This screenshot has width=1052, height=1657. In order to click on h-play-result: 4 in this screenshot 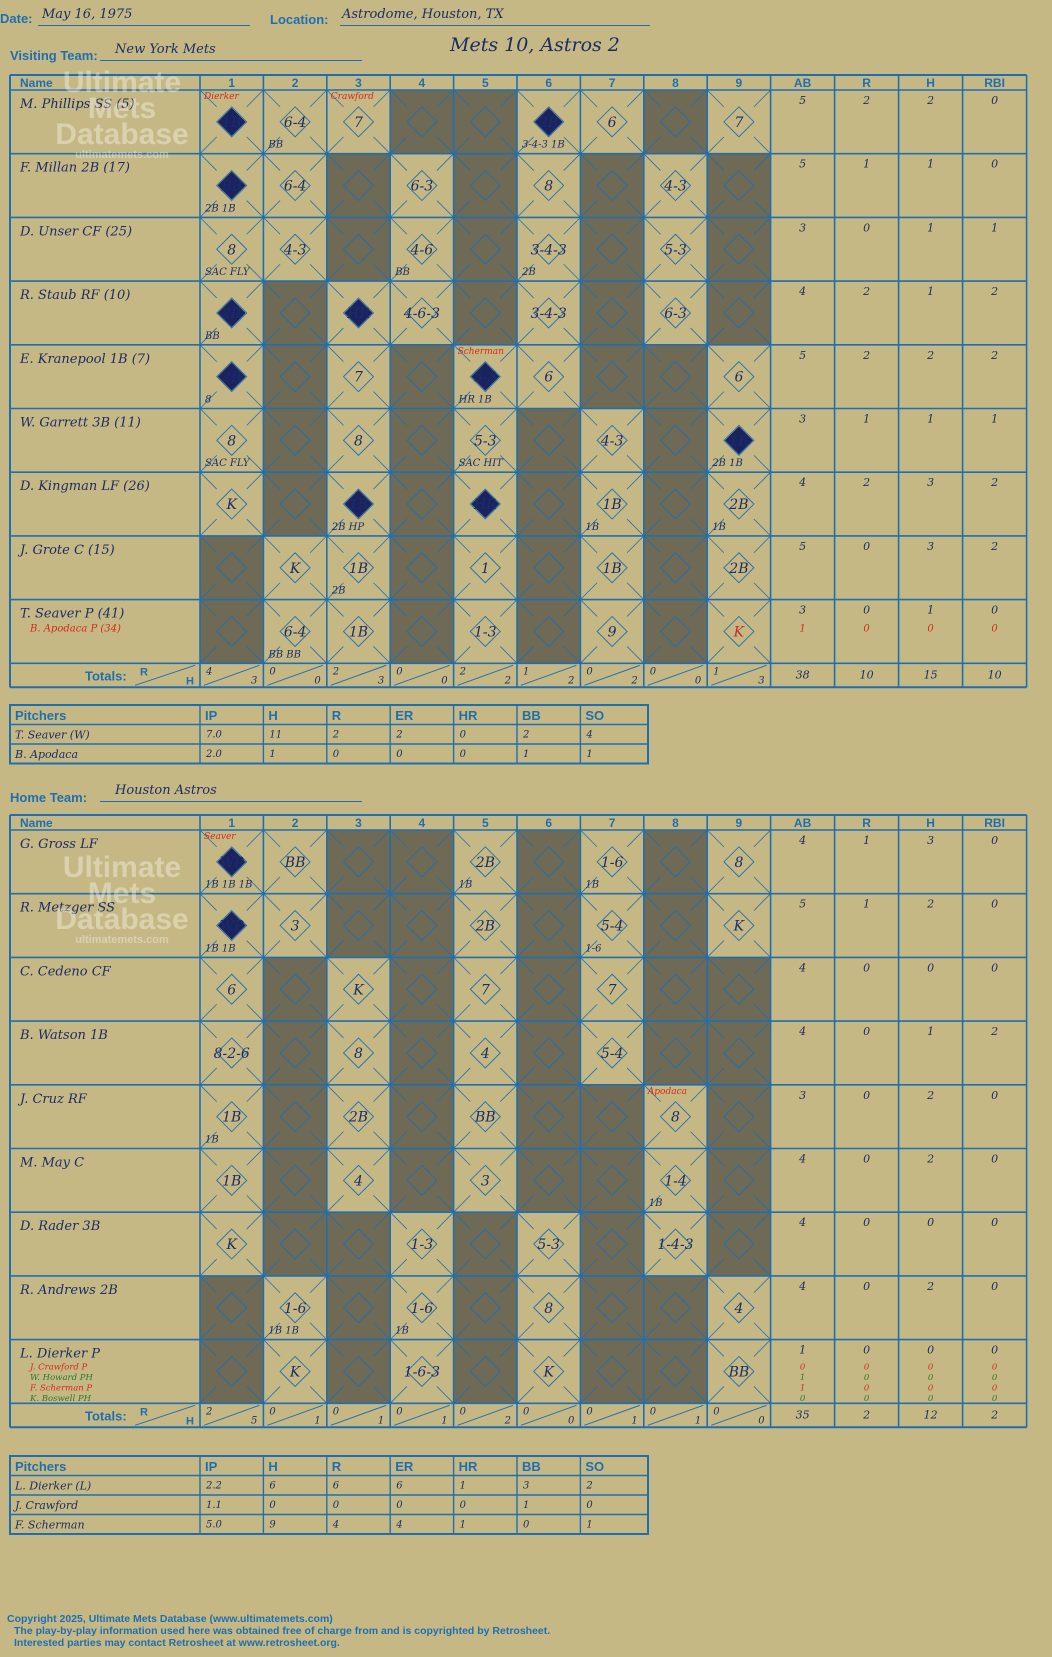, I will do `click(485, 1054)`.